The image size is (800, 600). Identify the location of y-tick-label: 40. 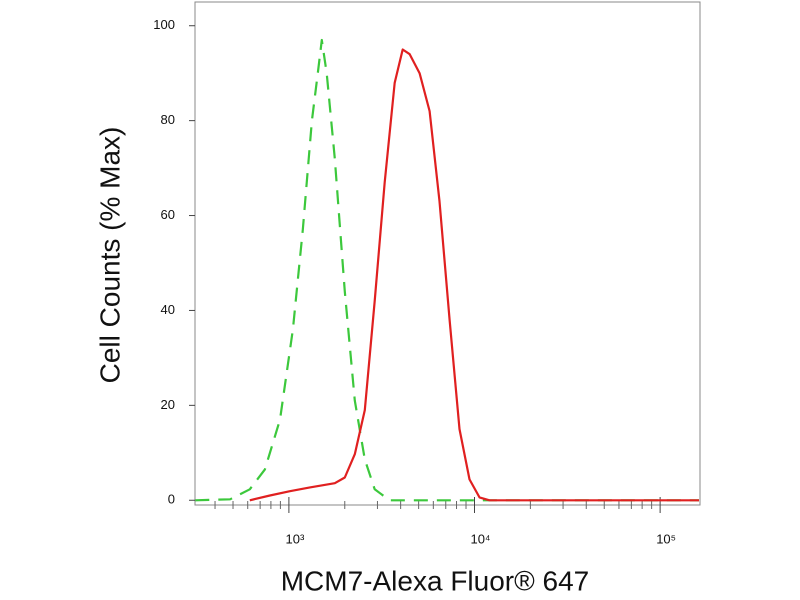
(168, 309).